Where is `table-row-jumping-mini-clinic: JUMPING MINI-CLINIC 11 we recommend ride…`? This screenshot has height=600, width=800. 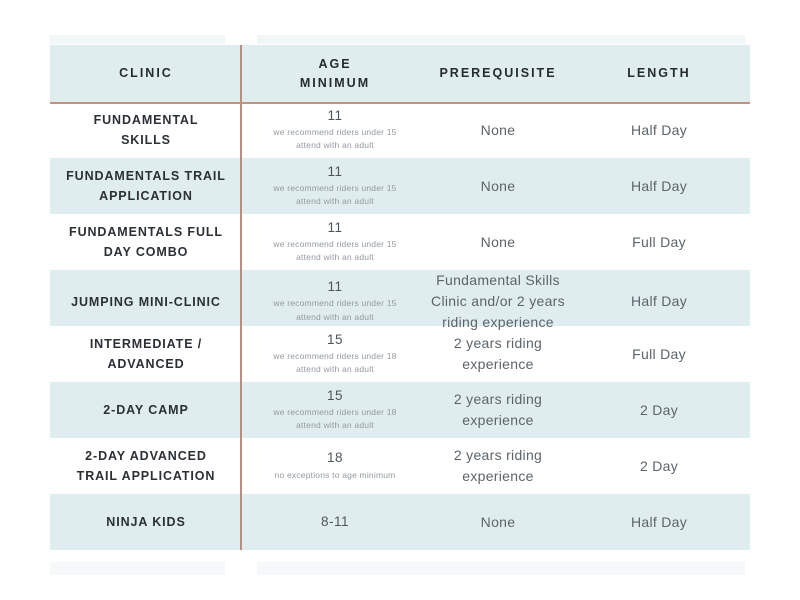 table-row-jumping-mini-clinic: JUMPING MINI-CLINIC 11 we recommend ride… is located at coordinates (400, 300).